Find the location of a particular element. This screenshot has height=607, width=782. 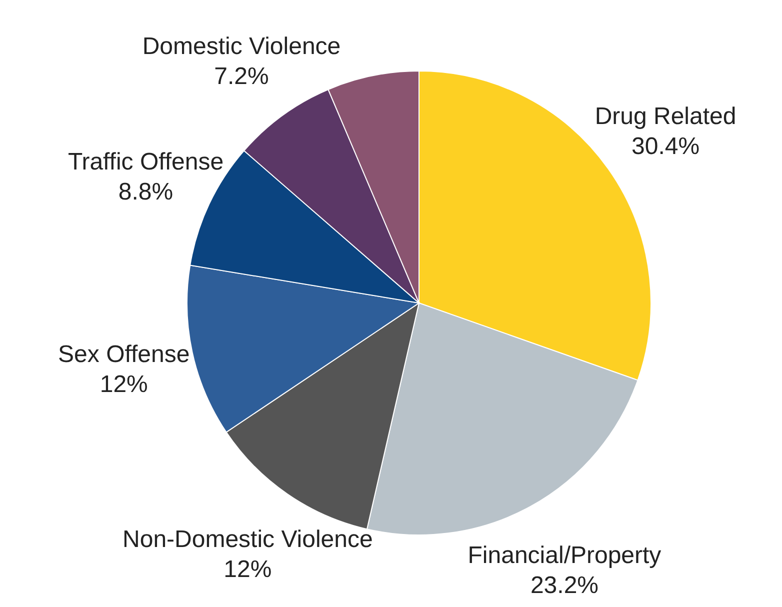

data-label: 8.8% is located at coordinates (146, 192).